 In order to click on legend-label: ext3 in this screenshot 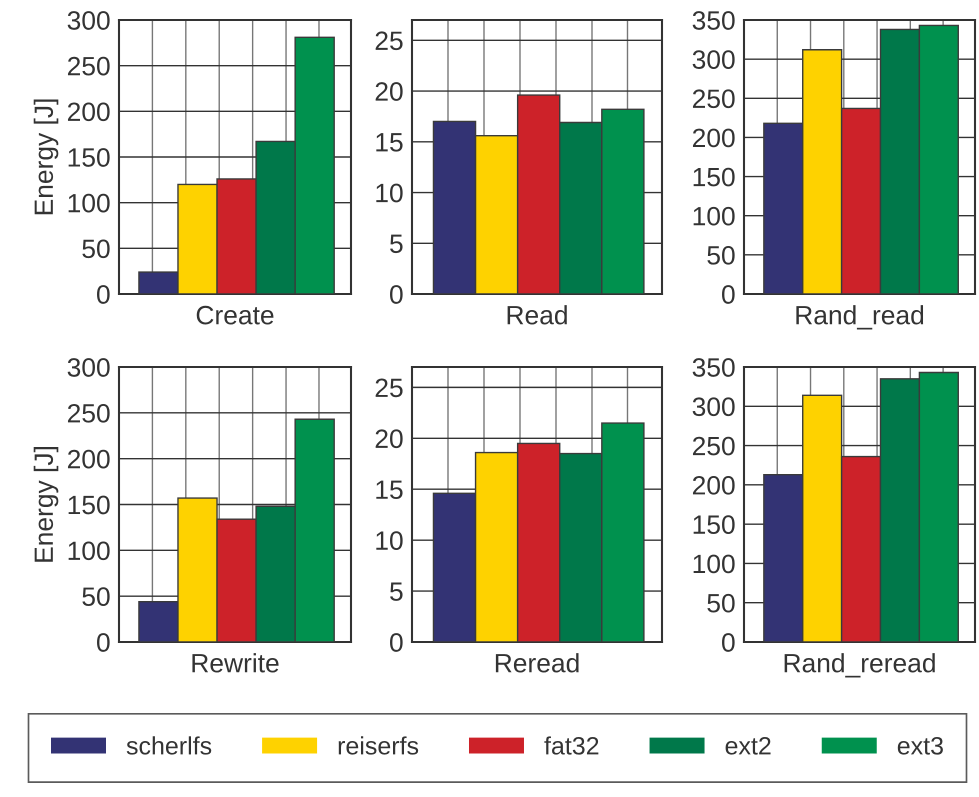, I will do `click(920, 745)`.